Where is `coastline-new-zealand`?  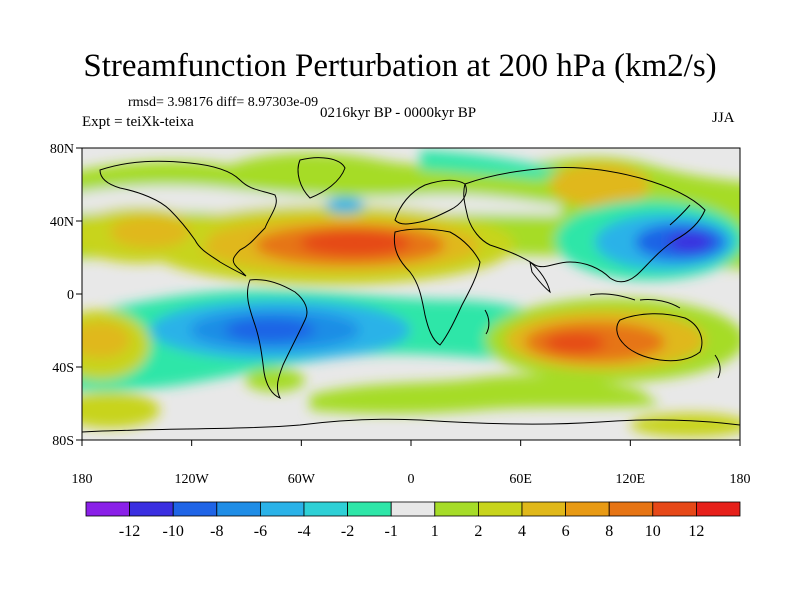
coastline-new-zealand is located at coordinates (717, 366).